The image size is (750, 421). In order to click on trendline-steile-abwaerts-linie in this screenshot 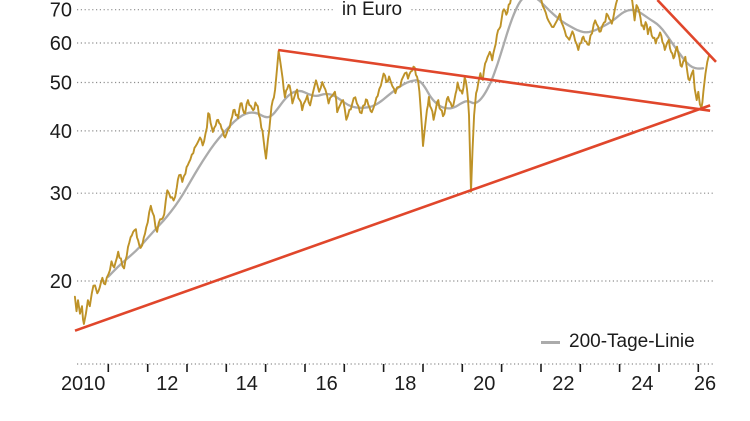, I will do `click(686, 31)`.